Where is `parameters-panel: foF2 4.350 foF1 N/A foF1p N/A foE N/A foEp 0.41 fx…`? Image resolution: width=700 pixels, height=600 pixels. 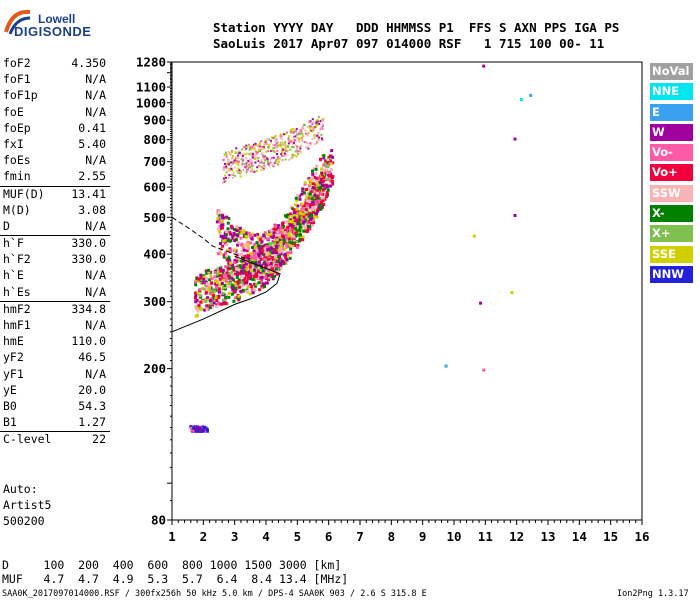
parameters-panel: foF2 4.350 foF1 N/A foF1p N/A foE N/A foEp 0.41 fx… is located at coordinates (55, 252).